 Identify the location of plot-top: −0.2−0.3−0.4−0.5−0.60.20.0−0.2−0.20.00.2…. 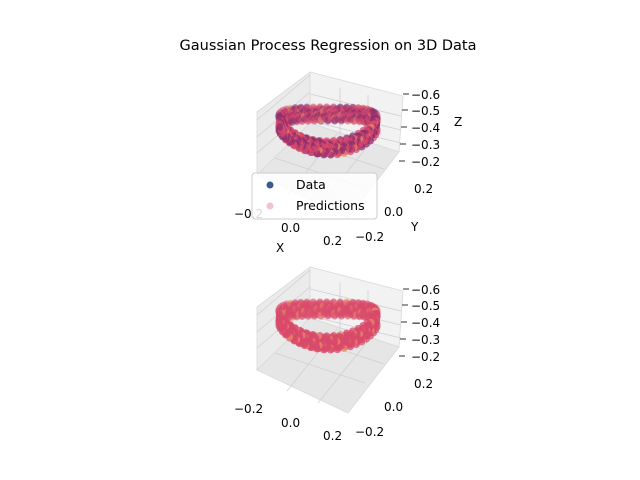
(348, 163).